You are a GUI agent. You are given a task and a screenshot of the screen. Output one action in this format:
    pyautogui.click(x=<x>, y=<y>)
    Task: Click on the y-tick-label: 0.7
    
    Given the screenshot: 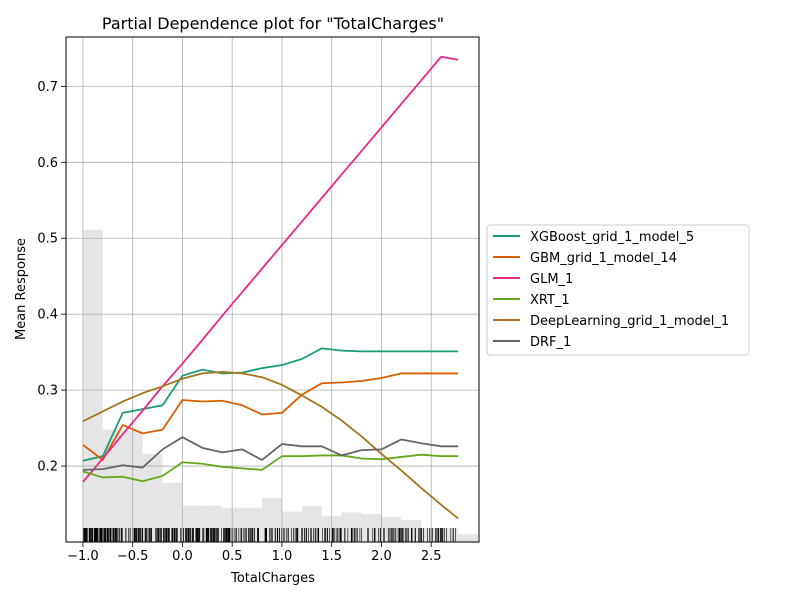 What is the action you would take?
    pyautogui.click(x=47, y=87)
    